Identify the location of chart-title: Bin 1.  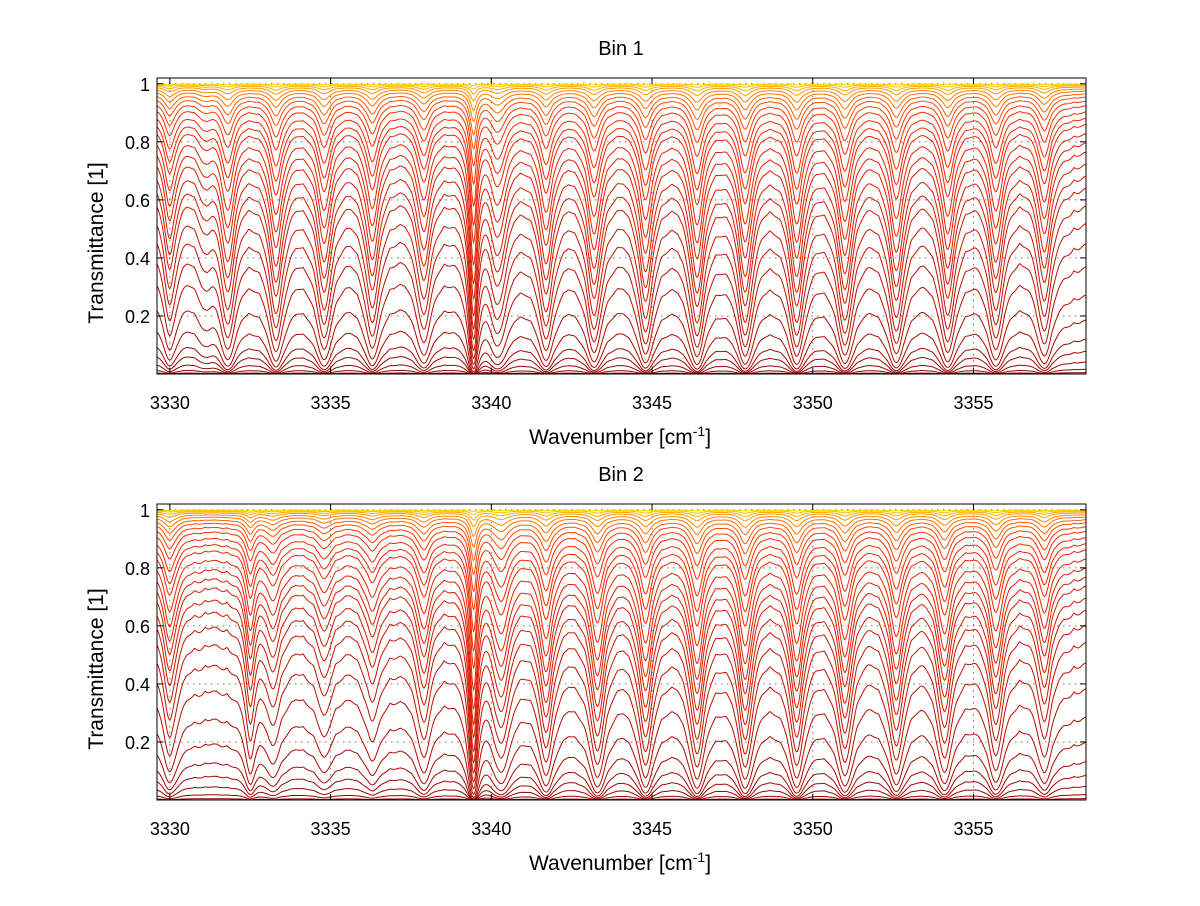
(621, 49).